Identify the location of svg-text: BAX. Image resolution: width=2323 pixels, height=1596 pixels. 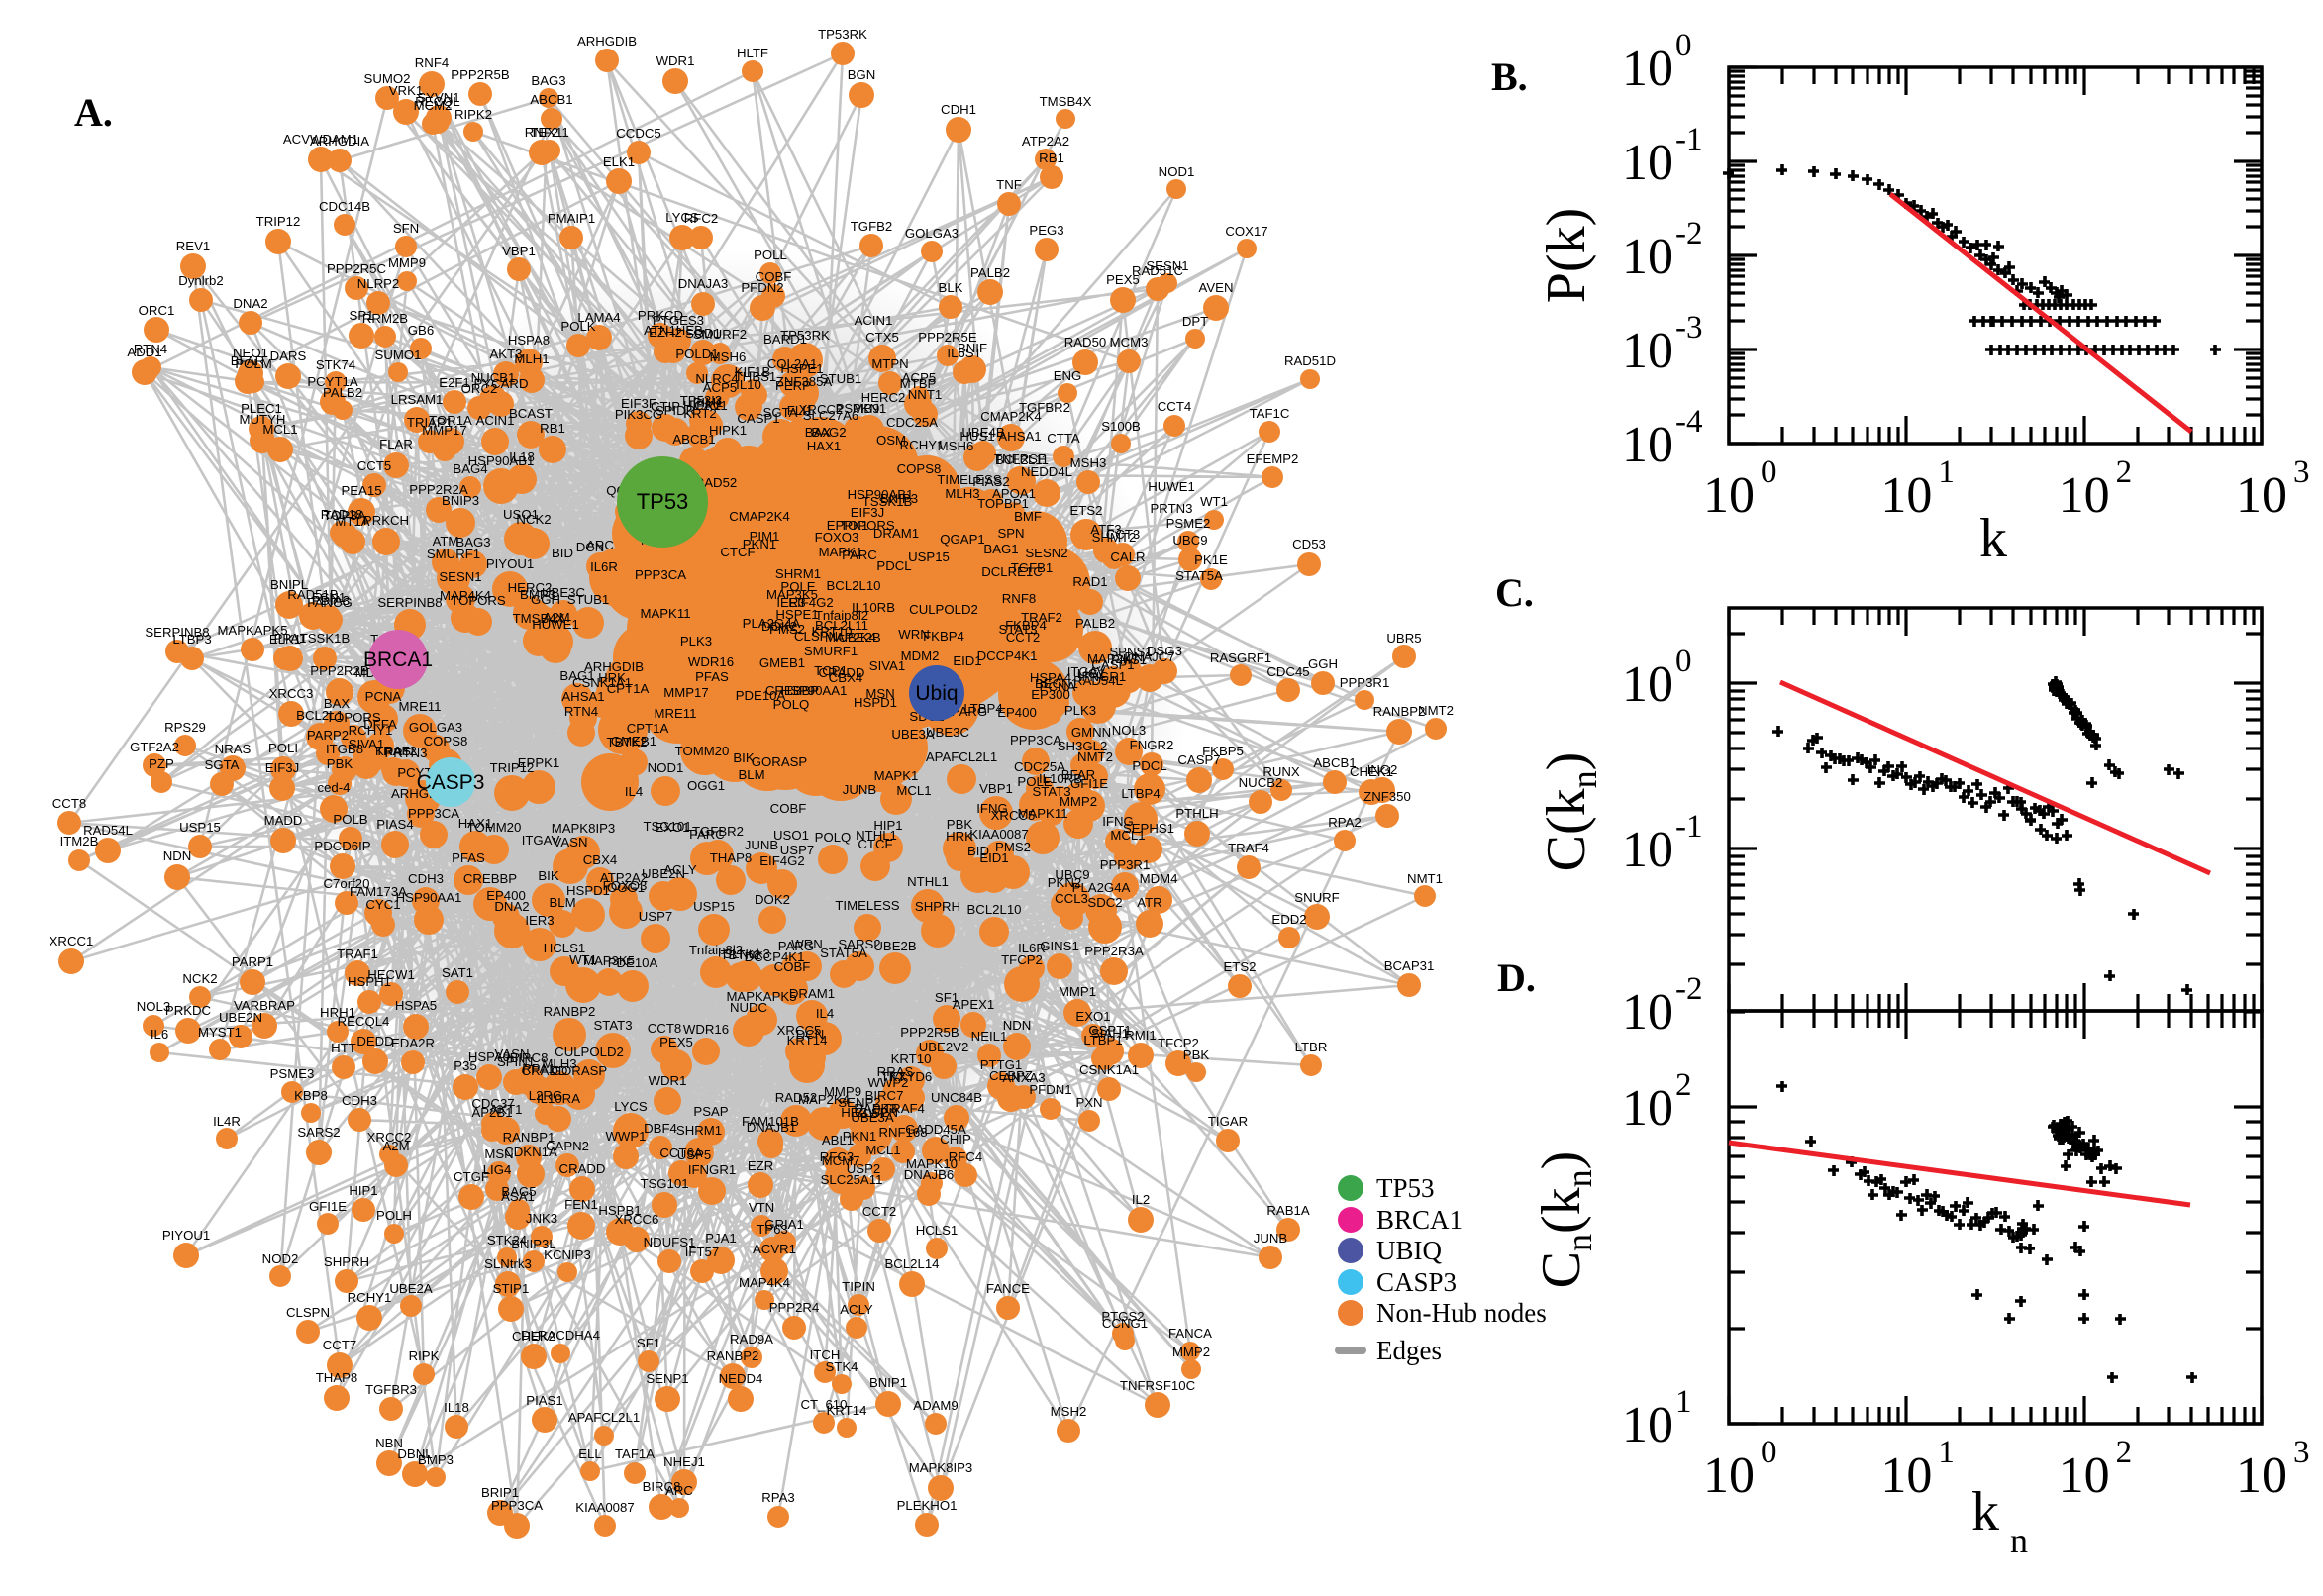
(818, 432).